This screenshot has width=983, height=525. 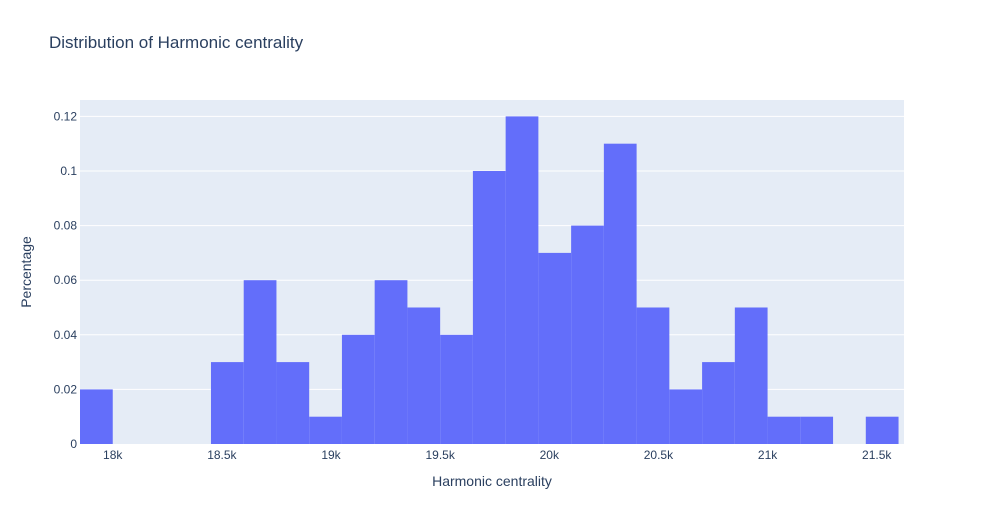 What do you see at coordinates (73, 444) in the screenshot?
I see `y-tick-label: 0` at bounding box center [73, 444].